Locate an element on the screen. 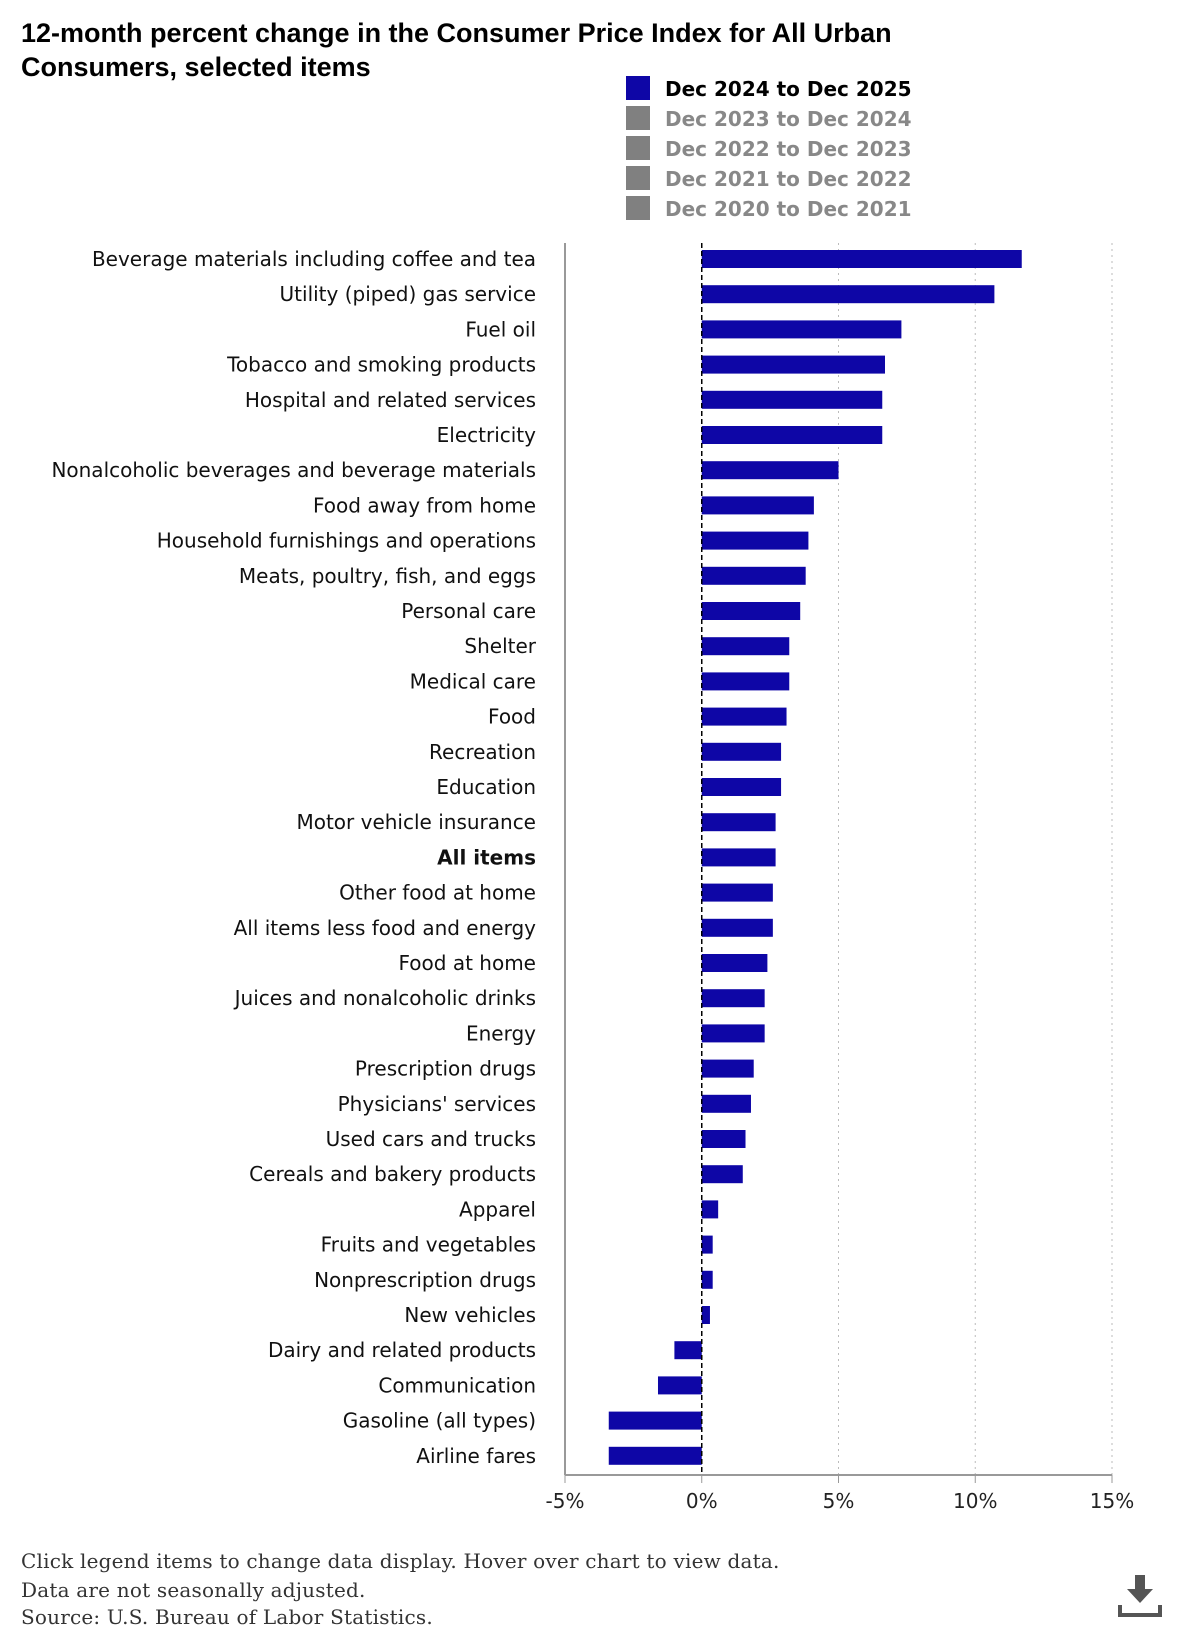  category-label: Food away from home is located at coordinates (424, 505).